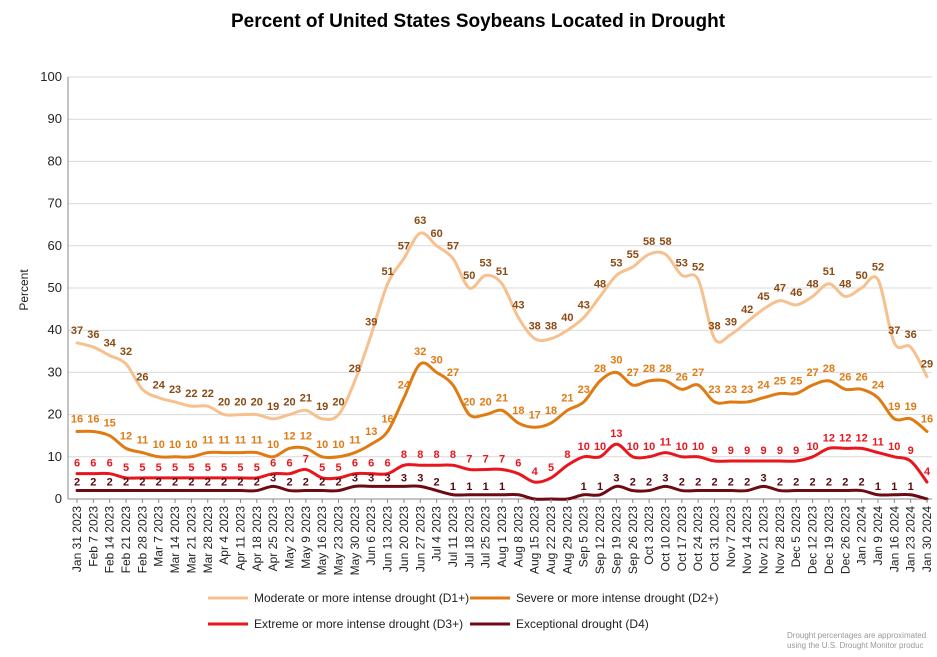 The image size is (937, 657). Describe the element at coordinates (616, 540) in the screenshot. I see `x-tick-label: Sep 19 2023` at that location.